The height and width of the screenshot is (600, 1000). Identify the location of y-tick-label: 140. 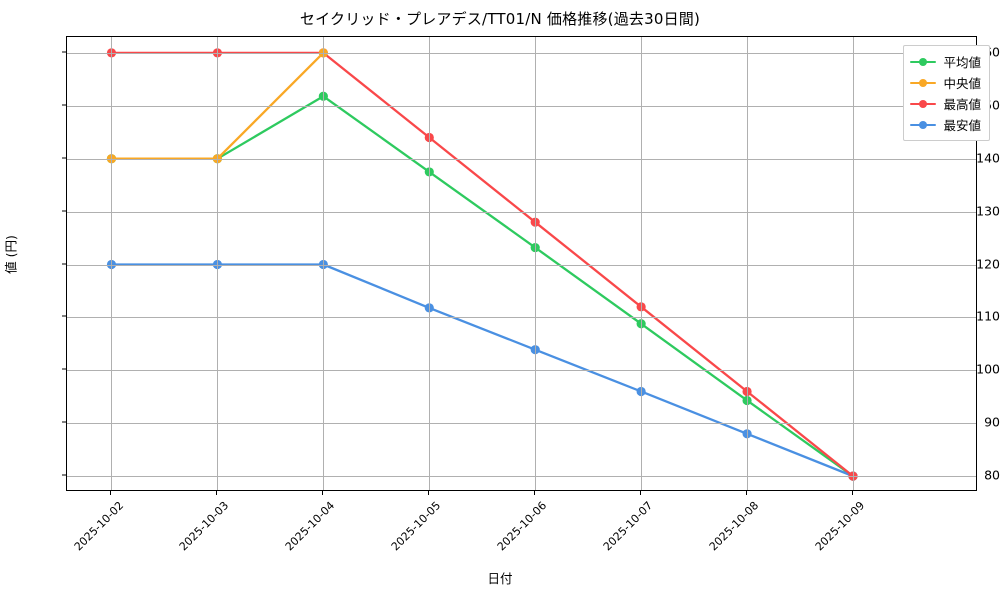
(988, 158).